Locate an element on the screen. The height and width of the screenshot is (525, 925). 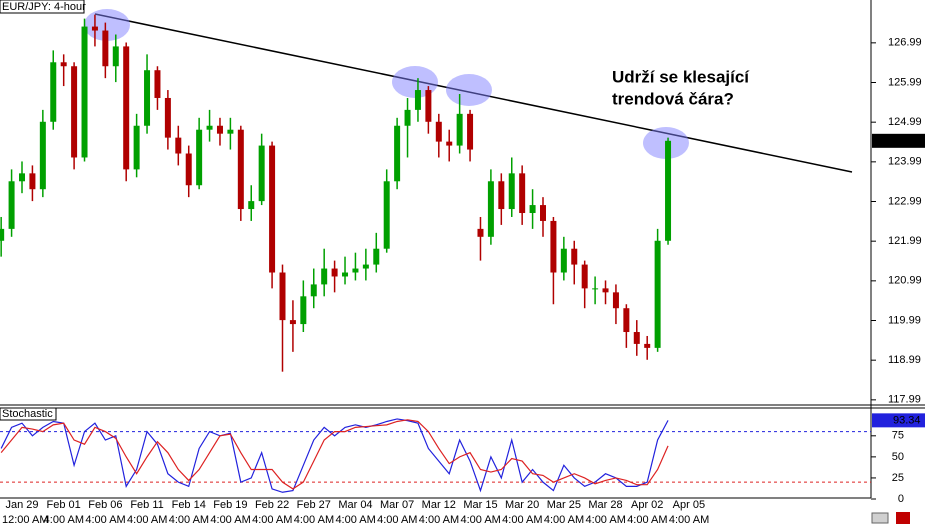
y-tick-label: 50 is located at coordinates (898, 457).